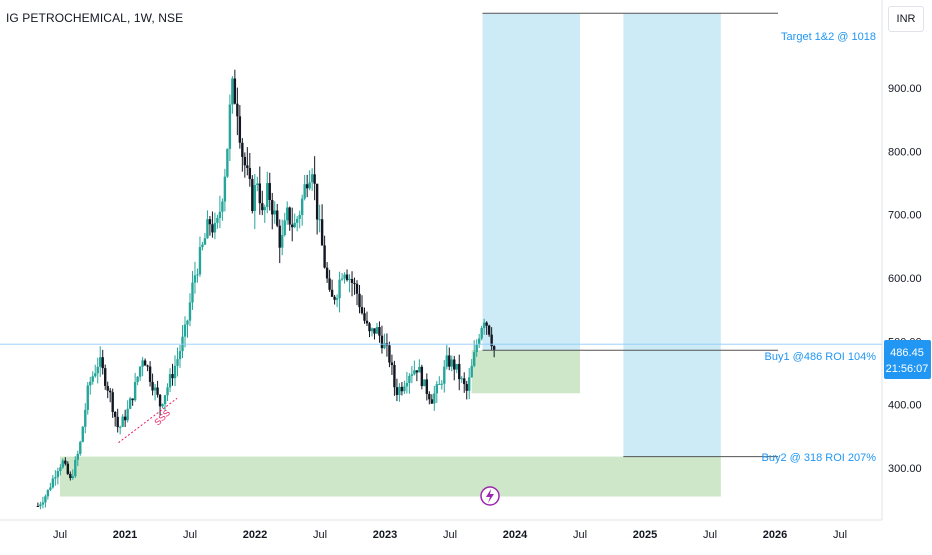 The height and width of the screenshot is (555, 932). Describe the element at coordinates (907, 359) in the screenshot. I see `current-price-tag: 486.45 21:56:07` at that location.